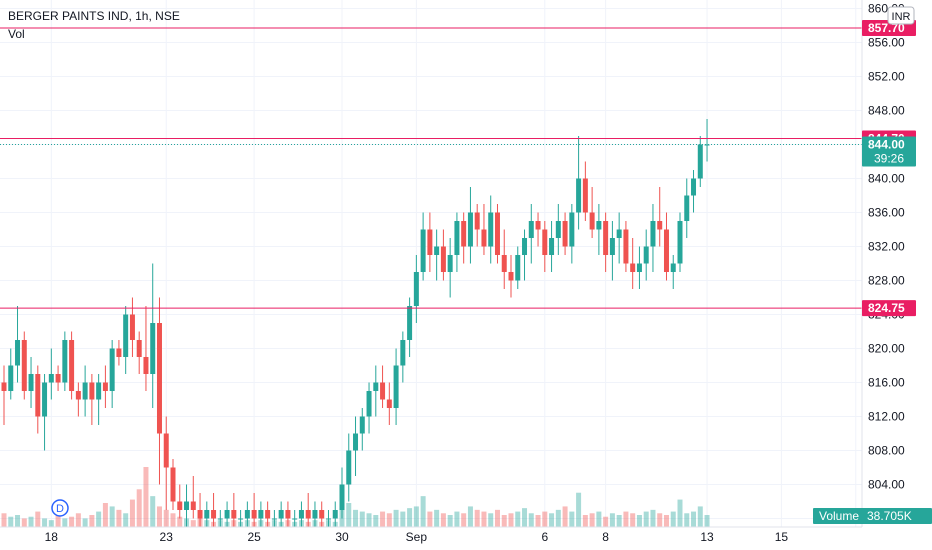  What do you see at coordinates (897, 275) in the screenshot?
I see `price-axis` at bounding box center [897, 275].